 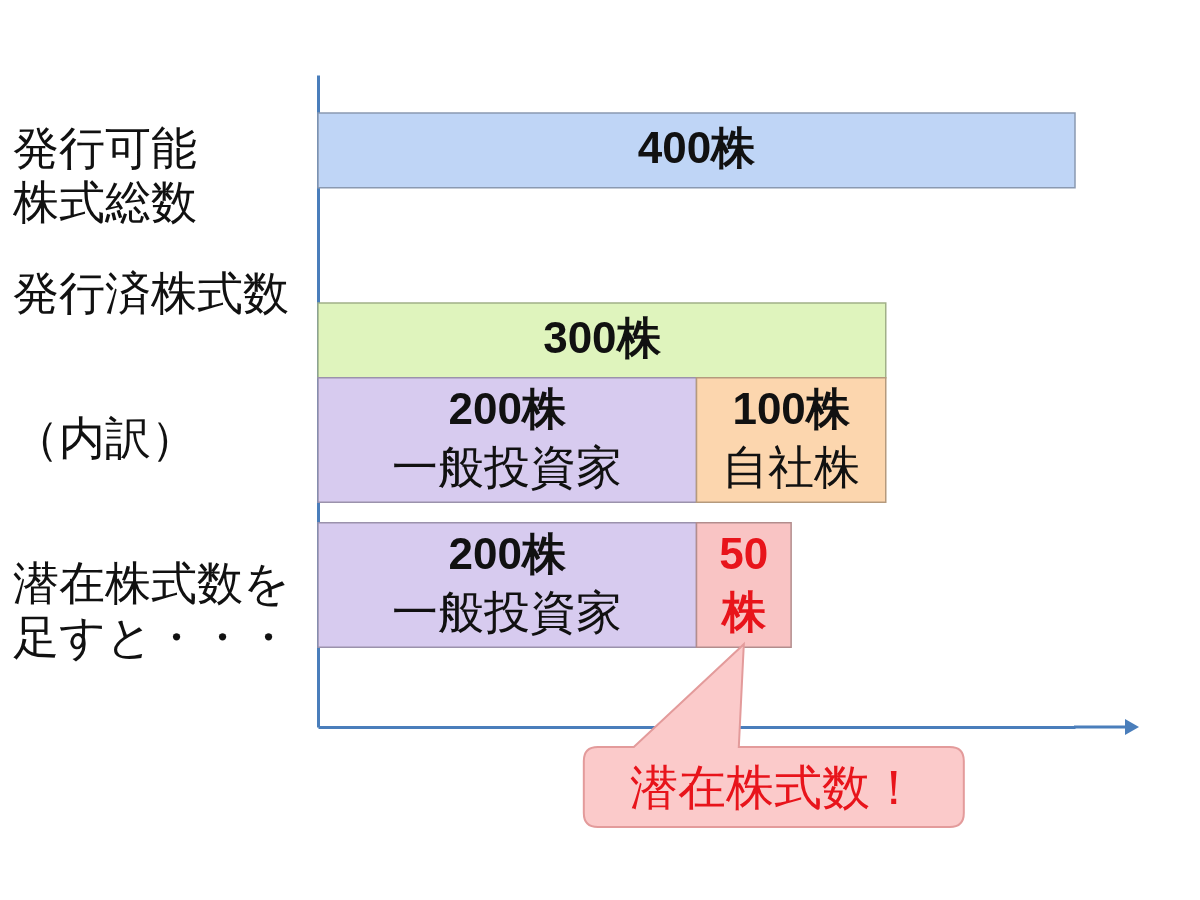 I want to click on data-label: 100株, so click(x=791, y=409).